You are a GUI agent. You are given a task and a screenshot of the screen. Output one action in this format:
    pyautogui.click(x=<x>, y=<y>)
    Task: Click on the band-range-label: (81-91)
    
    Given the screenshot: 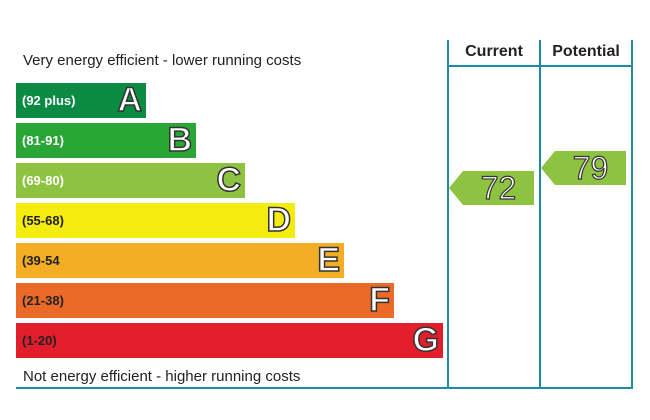 What is the action you would take?
    pyautogui.click(x=43, y=140)
    